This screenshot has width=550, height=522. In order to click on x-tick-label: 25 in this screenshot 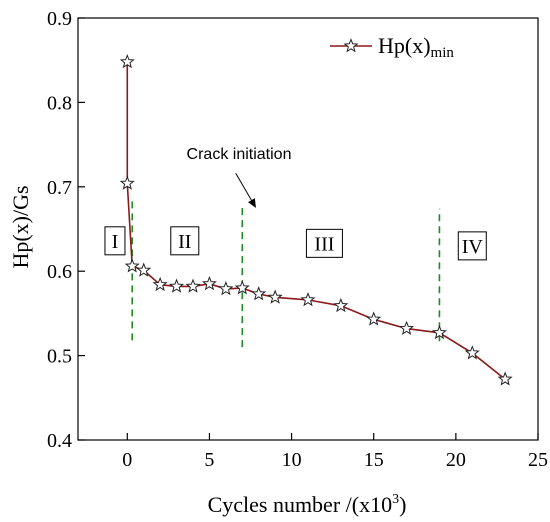, I will do `click(538, 460)`.